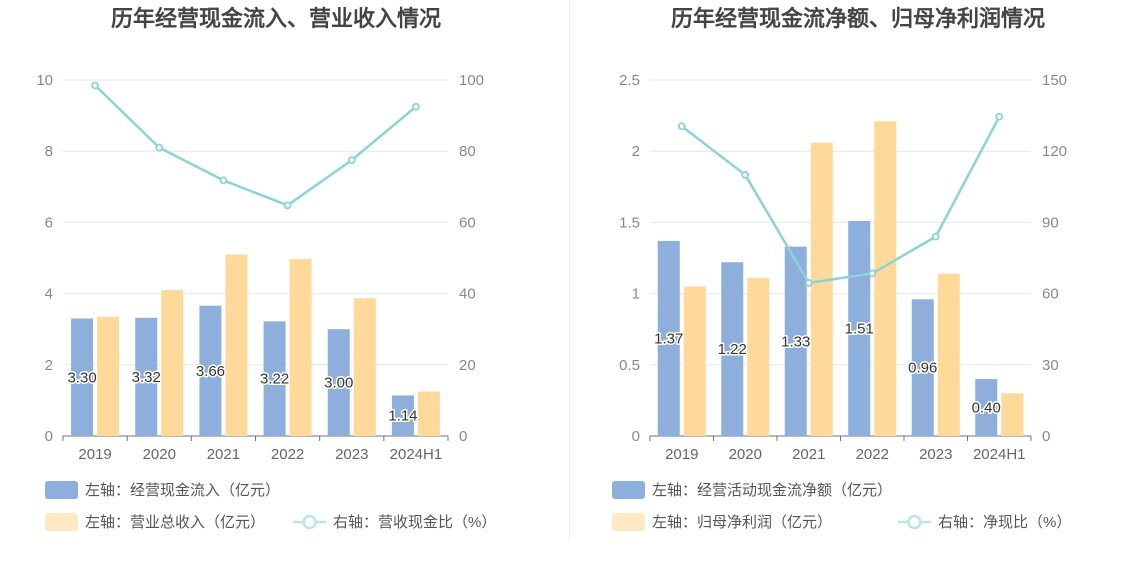 Image resolution: width=1134 pixels, height=582 pixels. Describe the element at coordinates (1004, 522) in the screenshot. I see `legend-label: 右轴：净现比（%）` at that location.